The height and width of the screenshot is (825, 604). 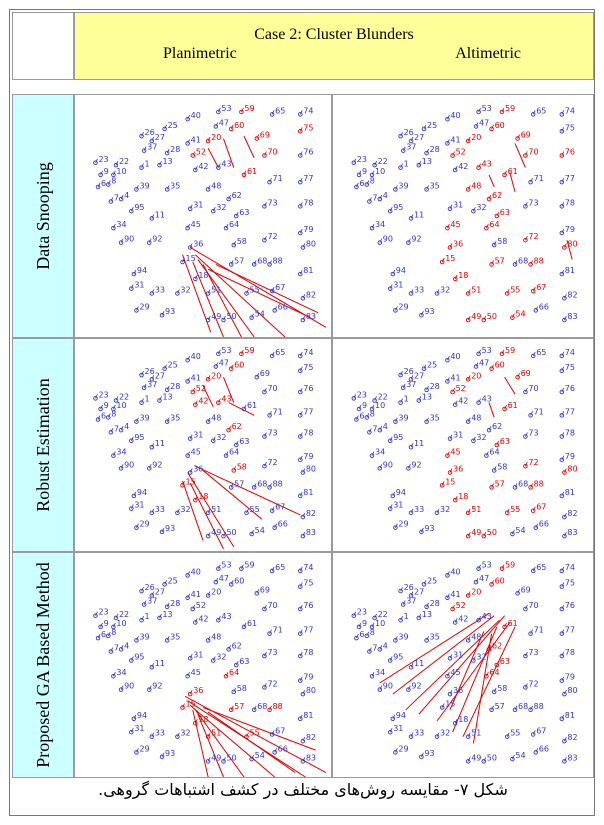 I want to click on point-label: 31, so click(x=198, y=654).